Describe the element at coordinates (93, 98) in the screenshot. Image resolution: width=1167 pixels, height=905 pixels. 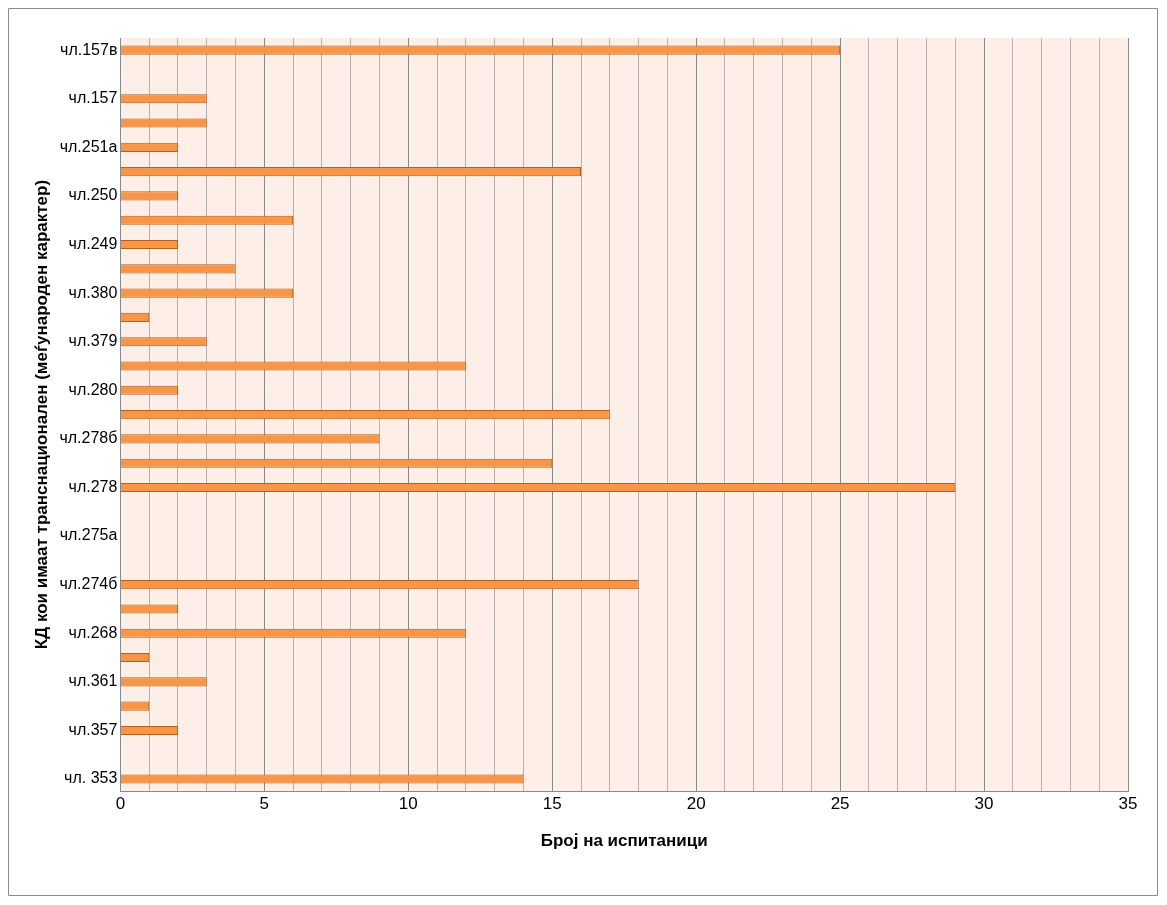
I see `y-tick-label: чл.157` at that location.